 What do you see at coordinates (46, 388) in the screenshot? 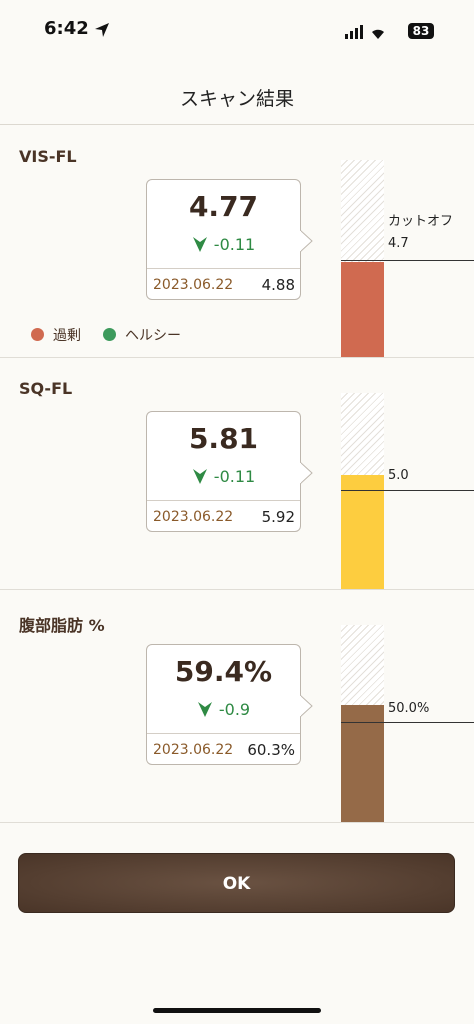
I see `metric-label: SQ-FL` at bounding box center [46, 388].